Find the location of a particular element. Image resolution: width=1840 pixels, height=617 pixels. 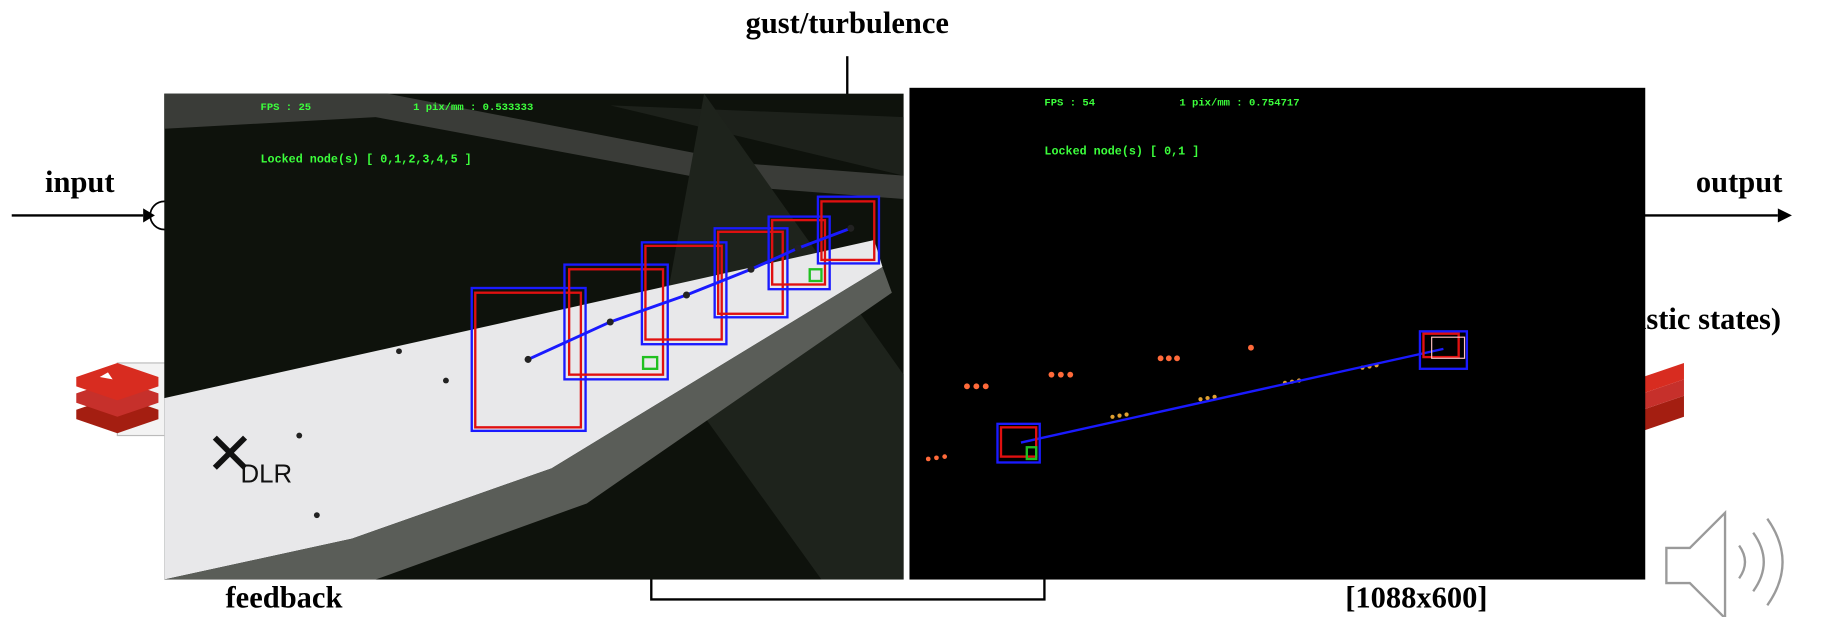

locked-text: Locked node(s) [ 0,1,2,3,4,5 ] is located at coordinates (366, 160).